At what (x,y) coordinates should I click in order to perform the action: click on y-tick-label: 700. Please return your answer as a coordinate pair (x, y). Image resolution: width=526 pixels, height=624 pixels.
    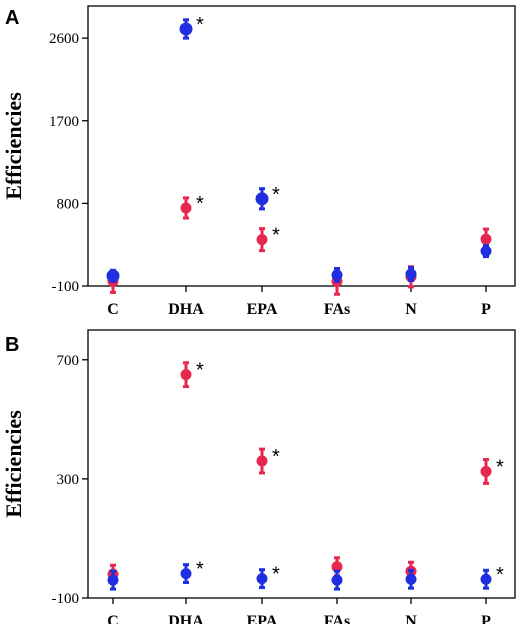
    Looking at the image, I should click on (68, 361).